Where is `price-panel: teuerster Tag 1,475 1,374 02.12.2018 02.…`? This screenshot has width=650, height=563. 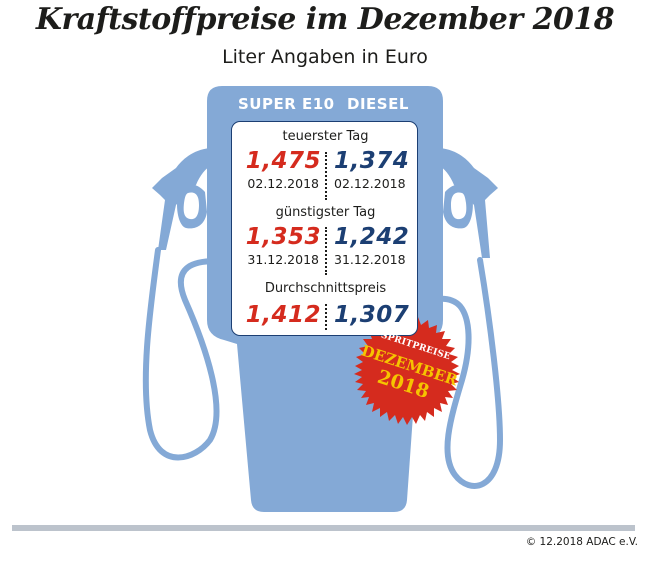 price-panel: teuerster Tag 1,475 1,374 02.12.2018 02.… is located at coordinates (324, 228).